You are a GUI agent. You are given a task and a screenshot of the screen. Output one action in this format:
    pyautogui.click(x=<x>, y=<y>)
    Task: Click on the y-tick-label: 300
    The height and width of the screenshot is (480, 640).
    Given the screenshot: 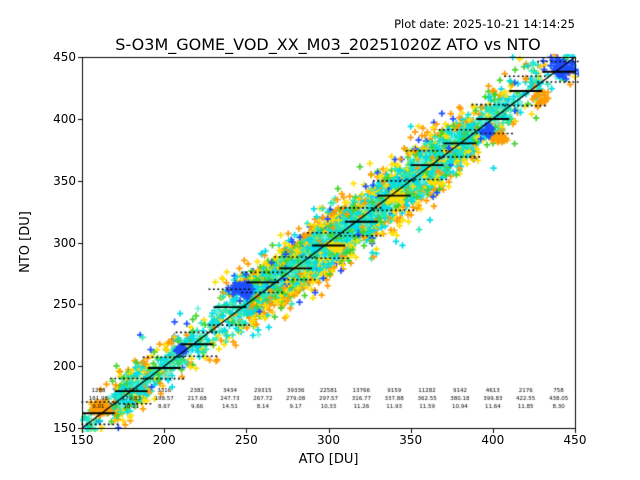 What is the action you would take?
    pyautogui.click(x=64, y=242)
    